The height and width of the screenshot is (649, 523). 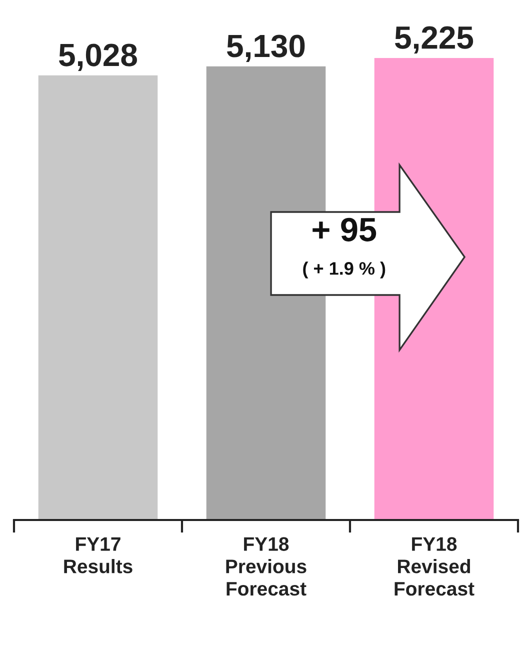 I want to click on x-tick-label: FY17 Results, so click(x=98, y=555).